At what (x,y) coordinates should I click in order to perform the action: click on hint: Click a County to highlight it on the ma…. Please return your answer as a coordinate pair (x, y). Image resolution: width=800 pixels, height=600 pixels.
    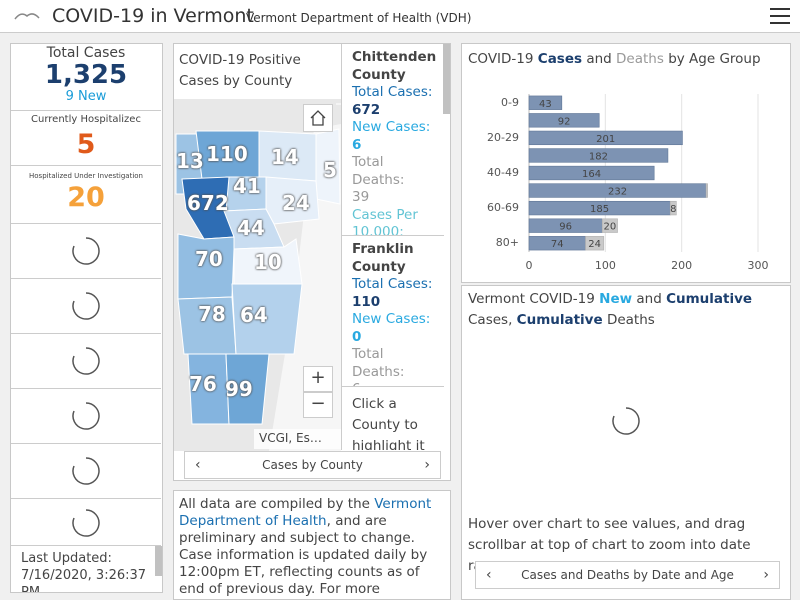
    Looking at the image, I should click on (388, 423).